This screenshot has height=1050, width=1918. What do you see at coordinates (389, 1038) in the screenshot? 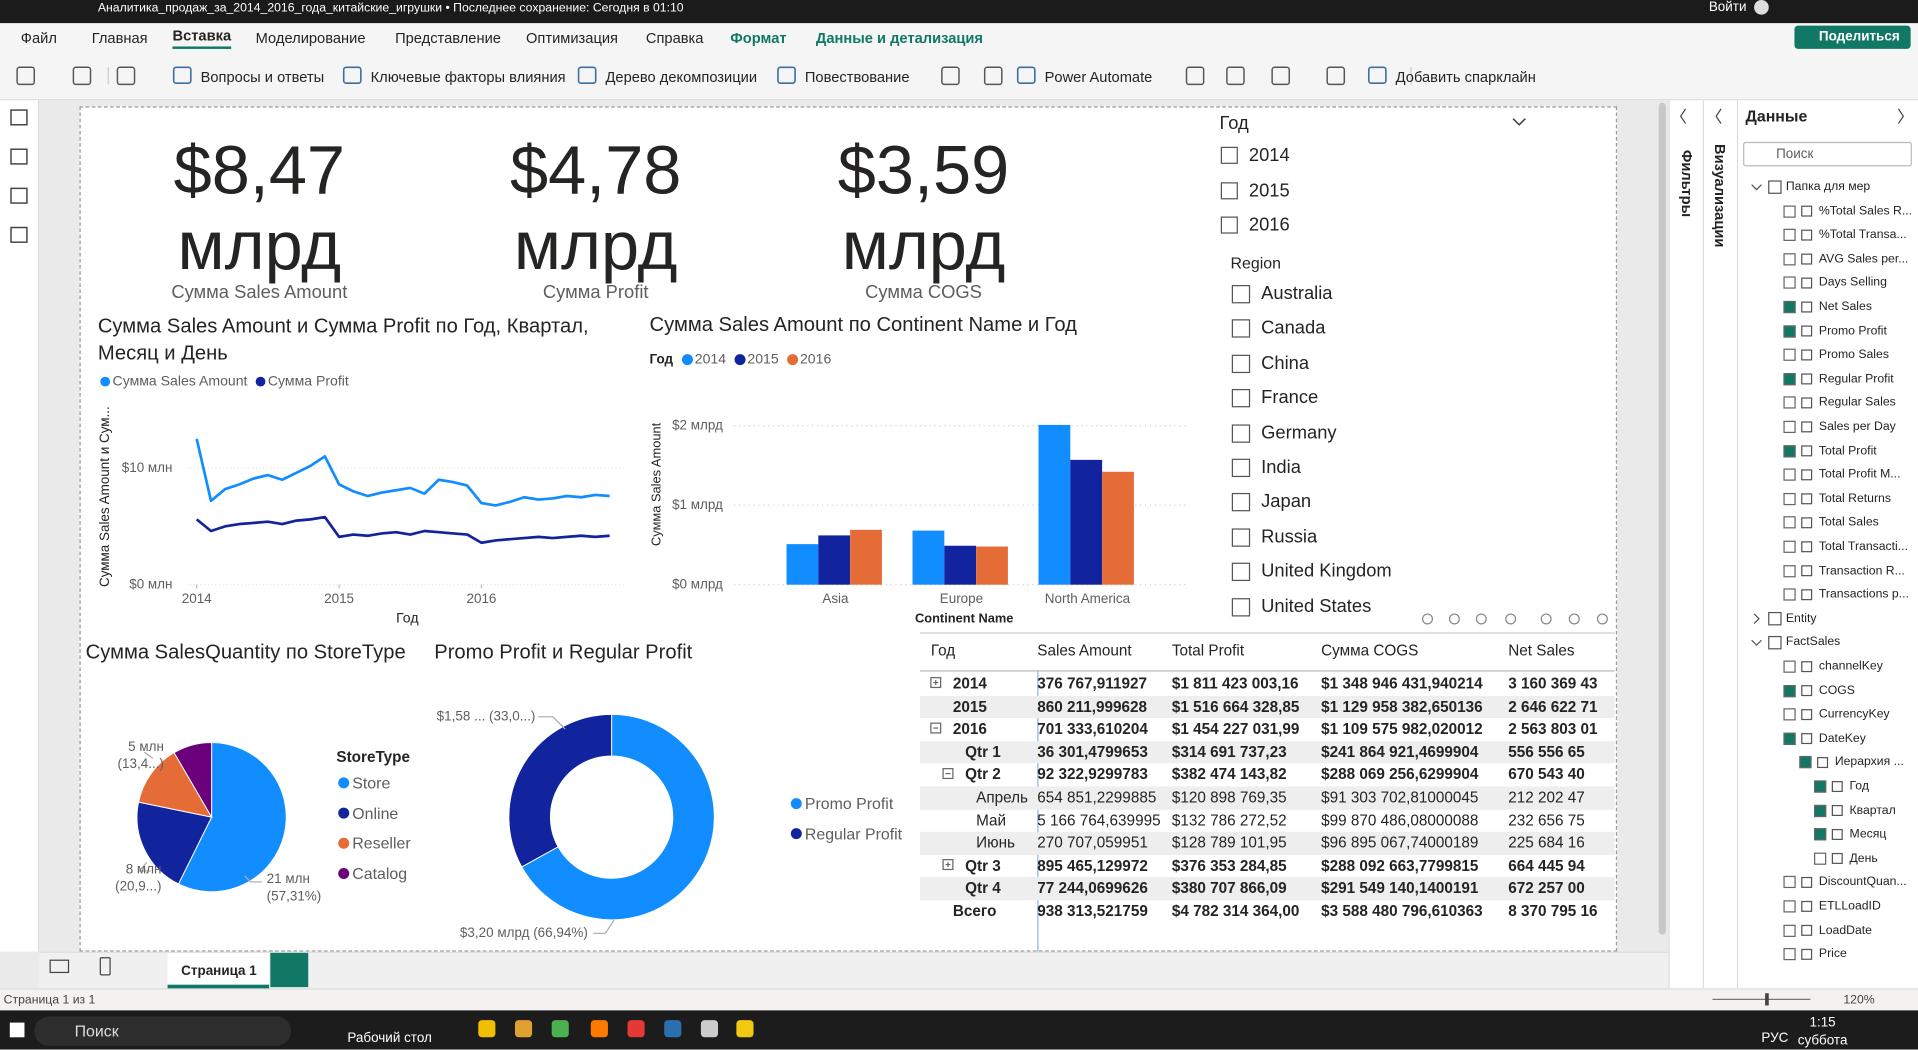
I see `taskbar-desktop: Рабочий стол` at bounding box center [389, 1038].